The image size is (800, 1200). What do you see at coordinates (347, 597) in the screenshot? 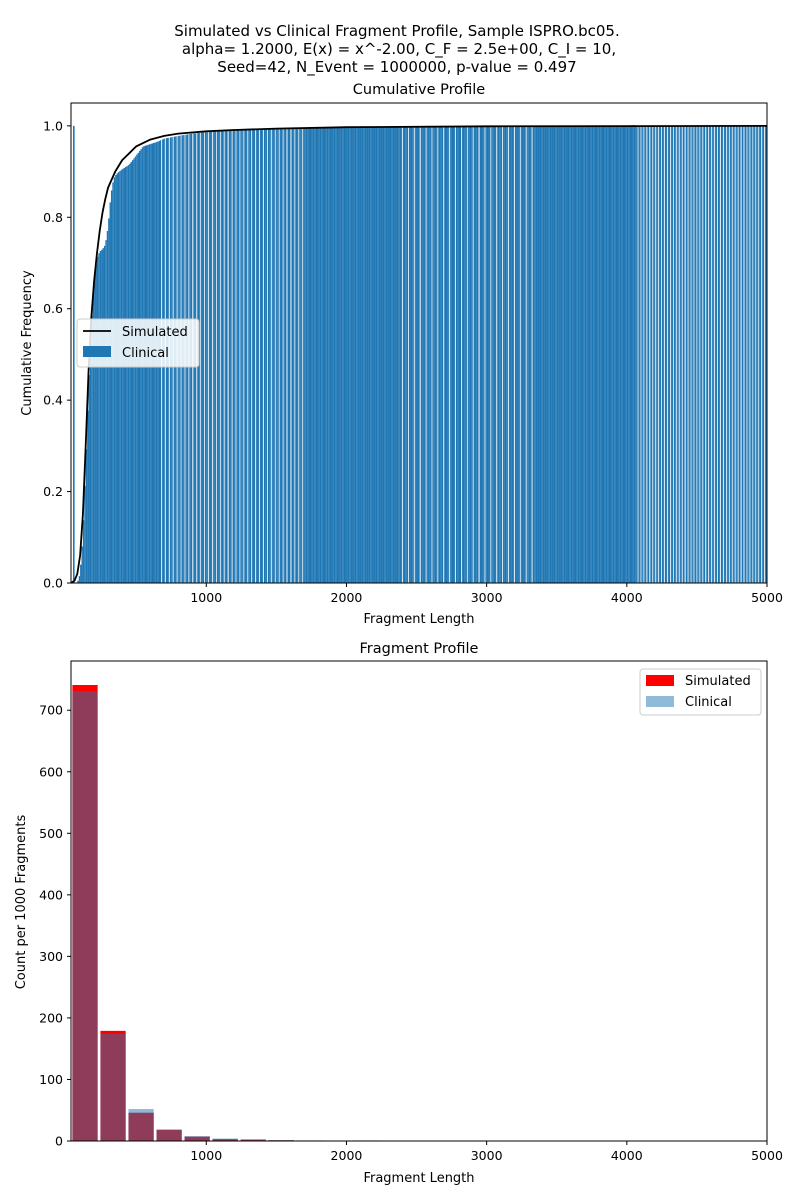
I see `cumulative-x-tick-label: 2000` at bounding box center [347, 597].